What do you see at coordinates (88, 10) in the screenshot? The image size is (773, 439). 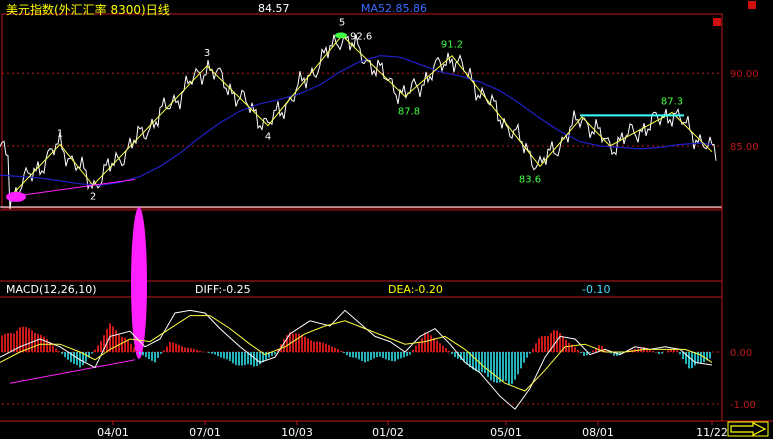 I see `chart-title: 美元指数(外汇汇率 8300)日线` at bounding box center [88, 10].